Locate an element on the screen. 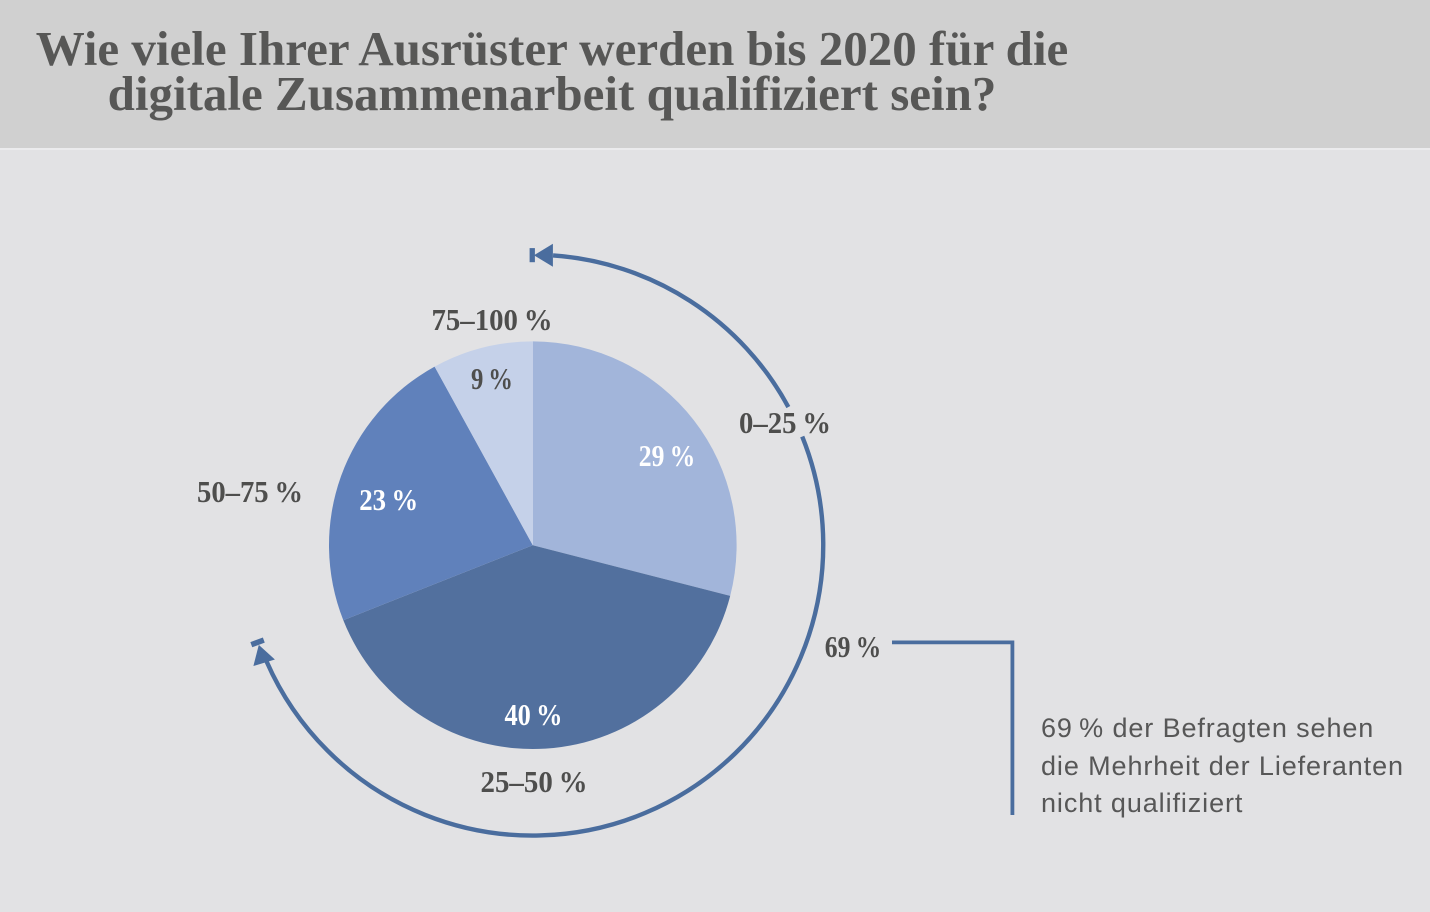  svg-text: 40 % is located at coordinates (534, 715).